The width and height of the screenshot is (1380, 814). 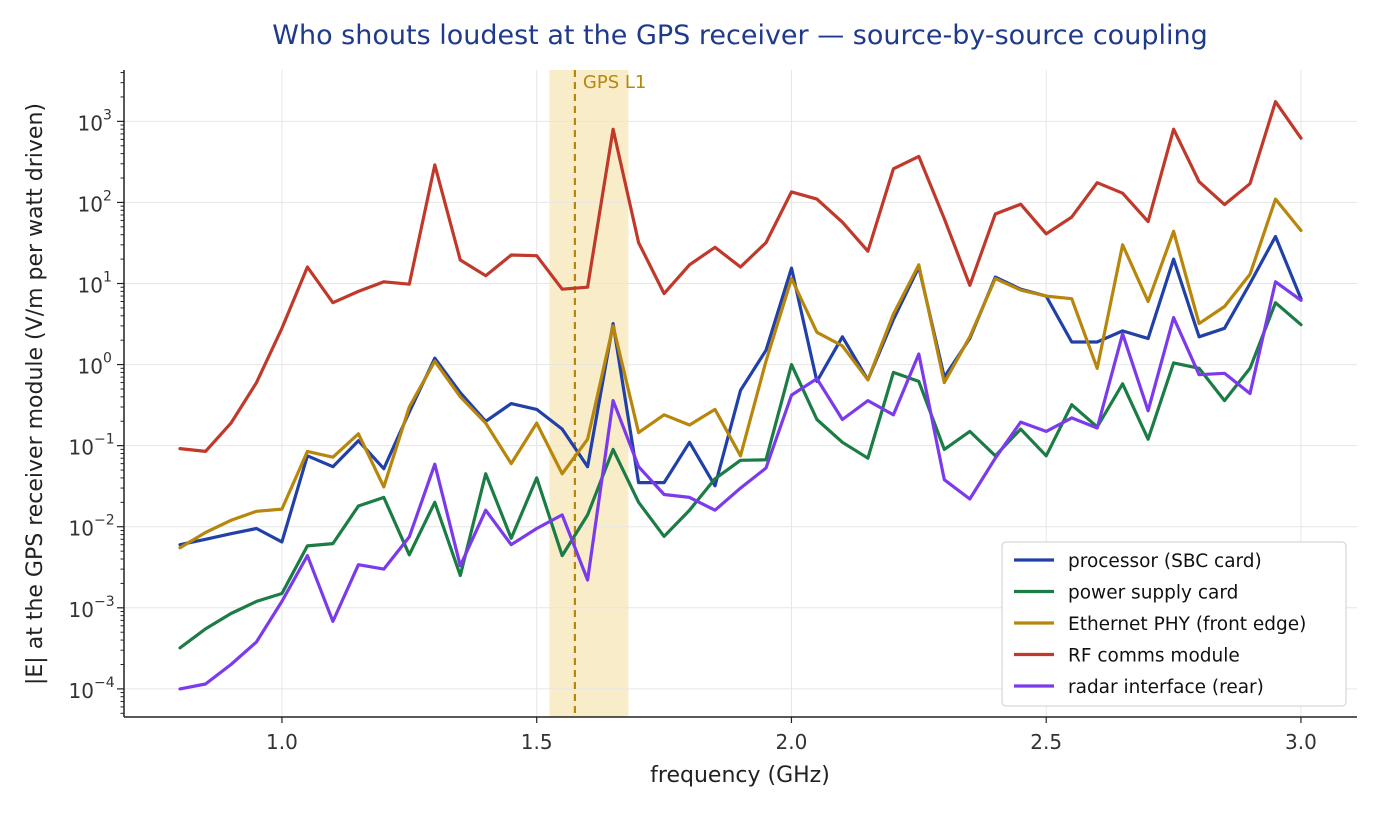 I want to click on y-tick-exponent: 1, so click(x=107, y=278).